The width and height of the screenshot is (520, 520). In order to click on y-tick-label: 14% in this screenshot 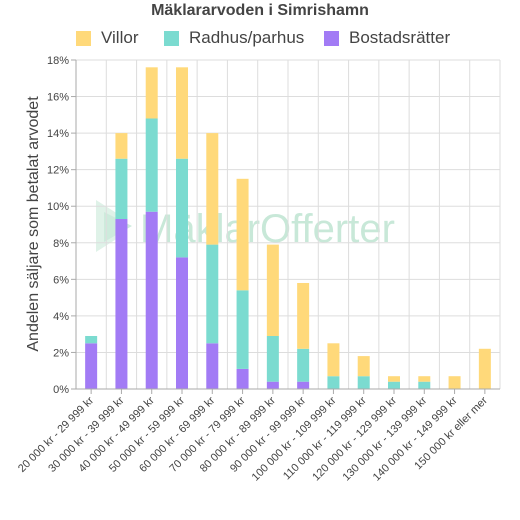, I will do `click(58, 134)`.